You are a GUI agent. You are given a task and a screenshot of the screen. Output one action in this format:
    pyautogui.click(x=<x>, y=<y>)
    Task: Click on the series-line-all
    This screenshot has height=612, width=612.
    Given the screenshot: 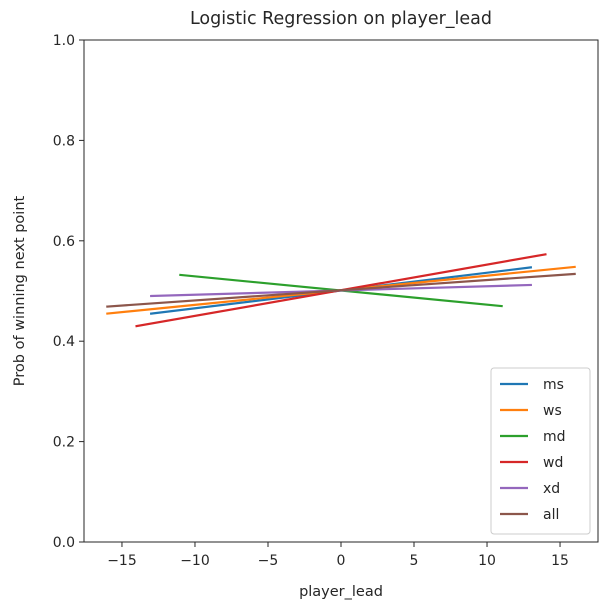 What is the action you would take?
    pyautogui.click(x=341, y=290)
    